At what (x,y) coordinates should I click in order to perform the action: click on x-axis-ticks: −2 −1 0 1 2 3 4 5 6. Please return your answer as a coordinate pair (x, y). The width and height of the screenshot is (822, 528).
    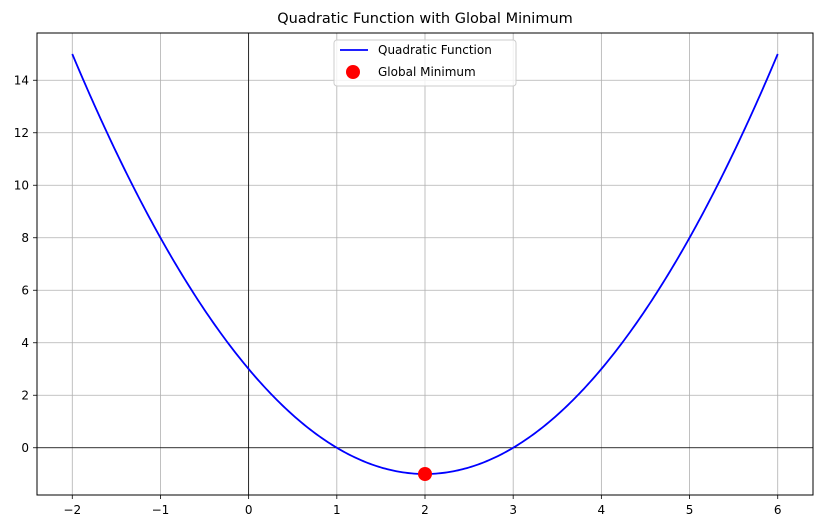
    Looking at the image, I should click on (422, 506).